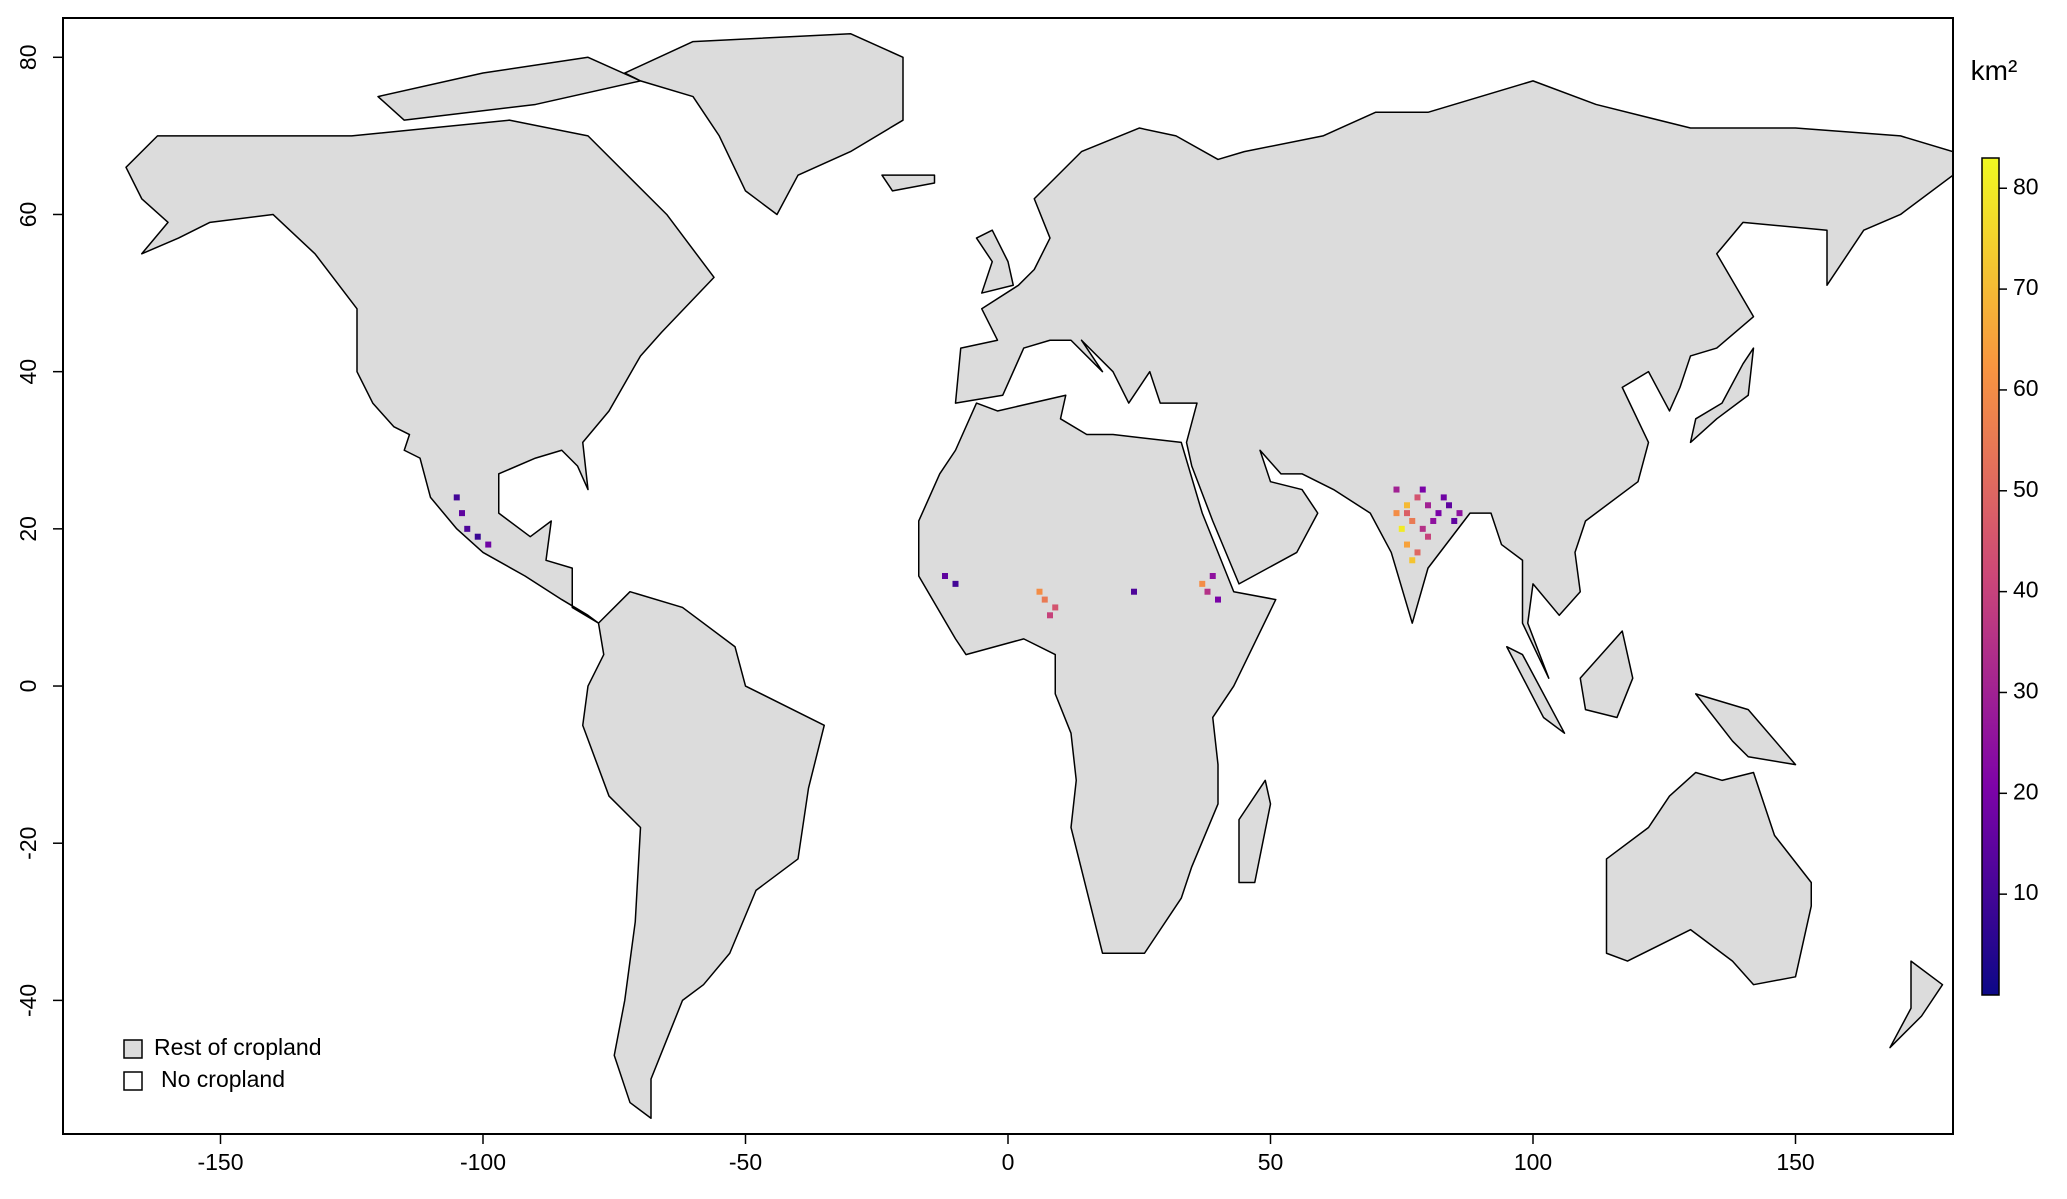 Image resolution: width=2067 pixels, height=1199 pixels. I want to click on colorbar-tick-label: 80, so click(2026, 186).